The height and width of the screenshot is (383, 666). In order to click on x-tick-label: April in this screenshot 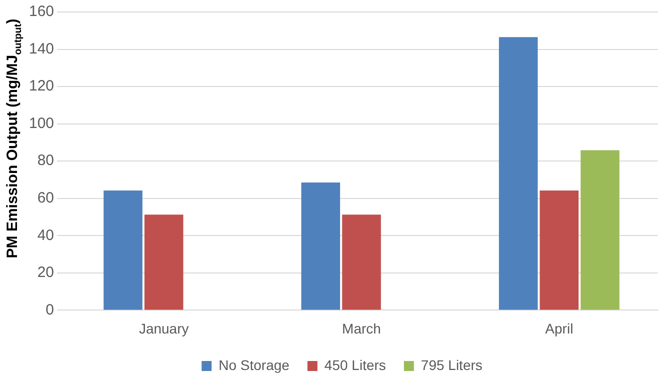, I will do `click(559, 328)`.